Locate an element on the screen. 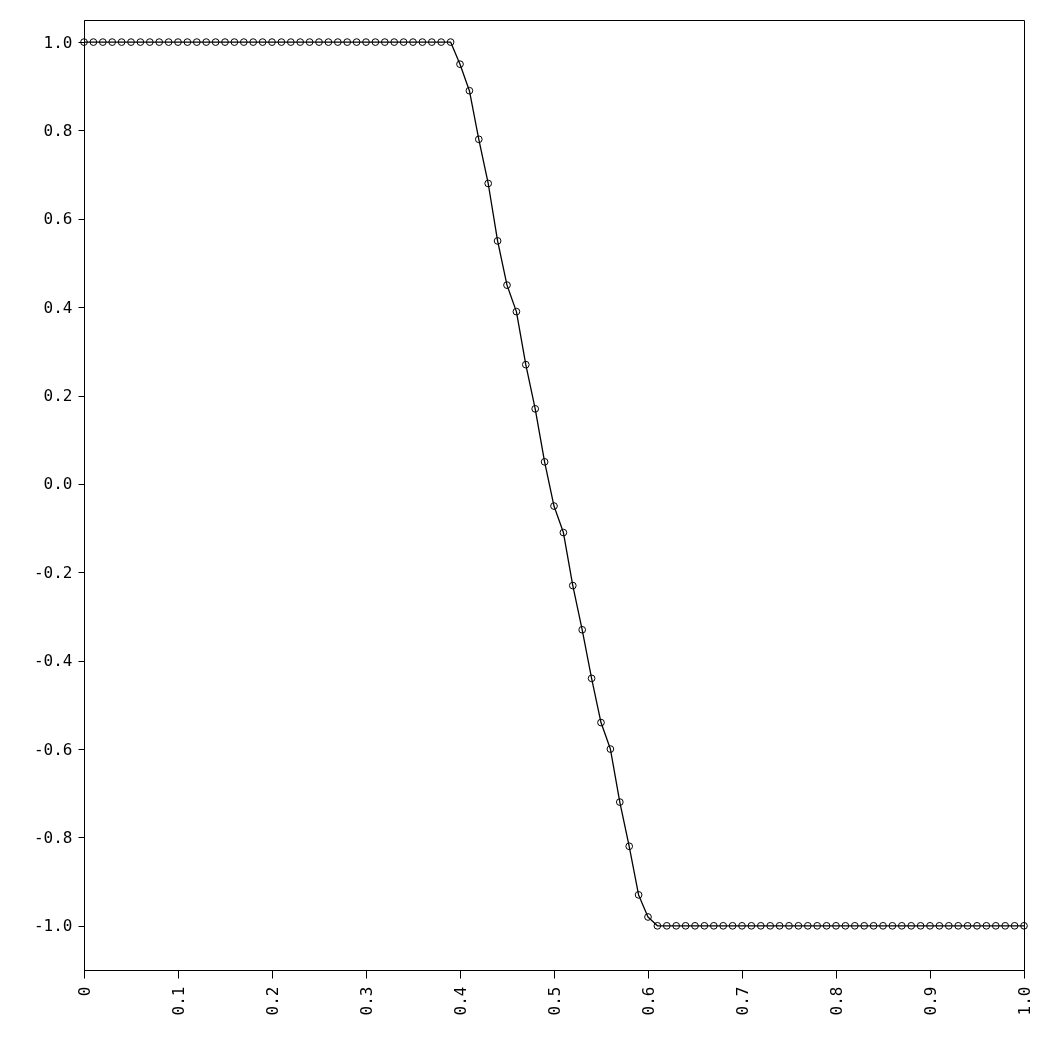 The image size is (1055, 1038). x-tick-label: 0.1 is located at coordinates (178, 1001).